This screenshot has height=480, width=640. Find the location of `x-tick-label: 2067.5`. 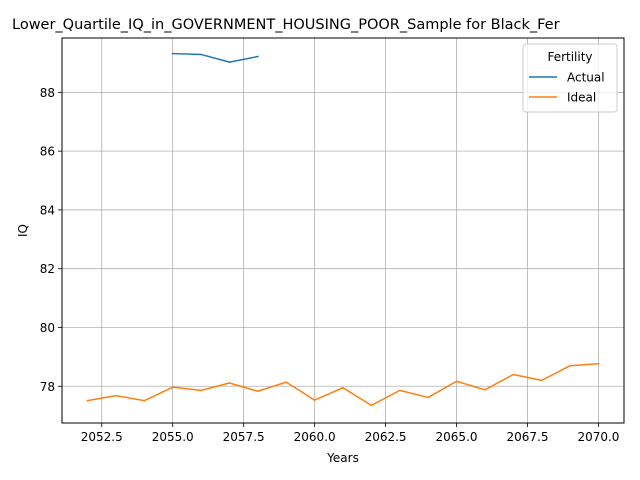

x-tick-label: 2067.5 is located at coordinates (527, 437).